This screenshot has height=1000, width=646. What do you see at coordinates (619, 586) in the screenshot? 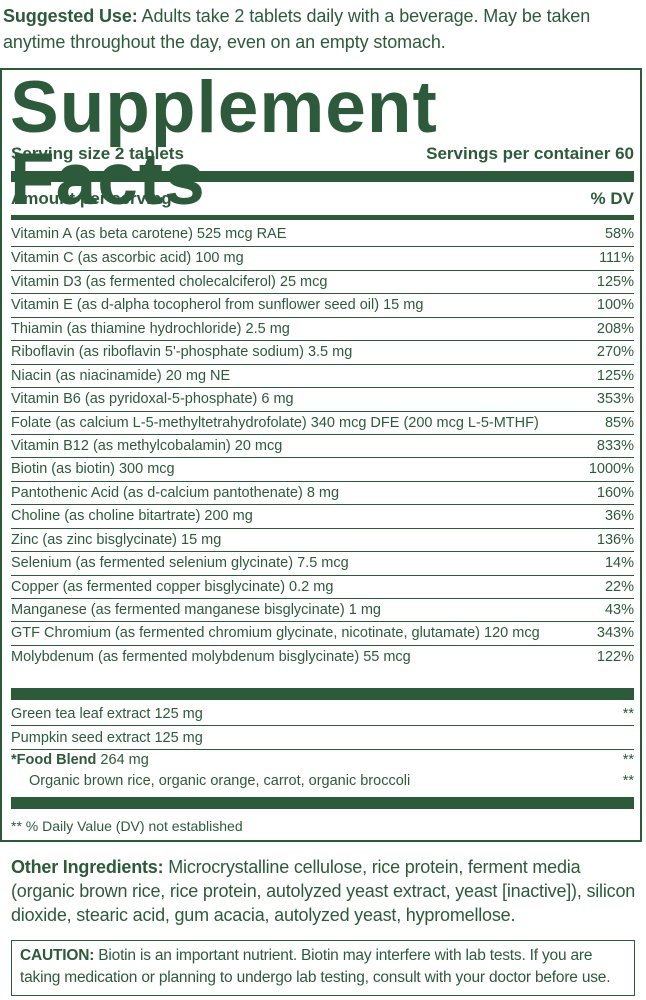
I see `nutrient-dv: 22%` at bounding box center [619, 586].